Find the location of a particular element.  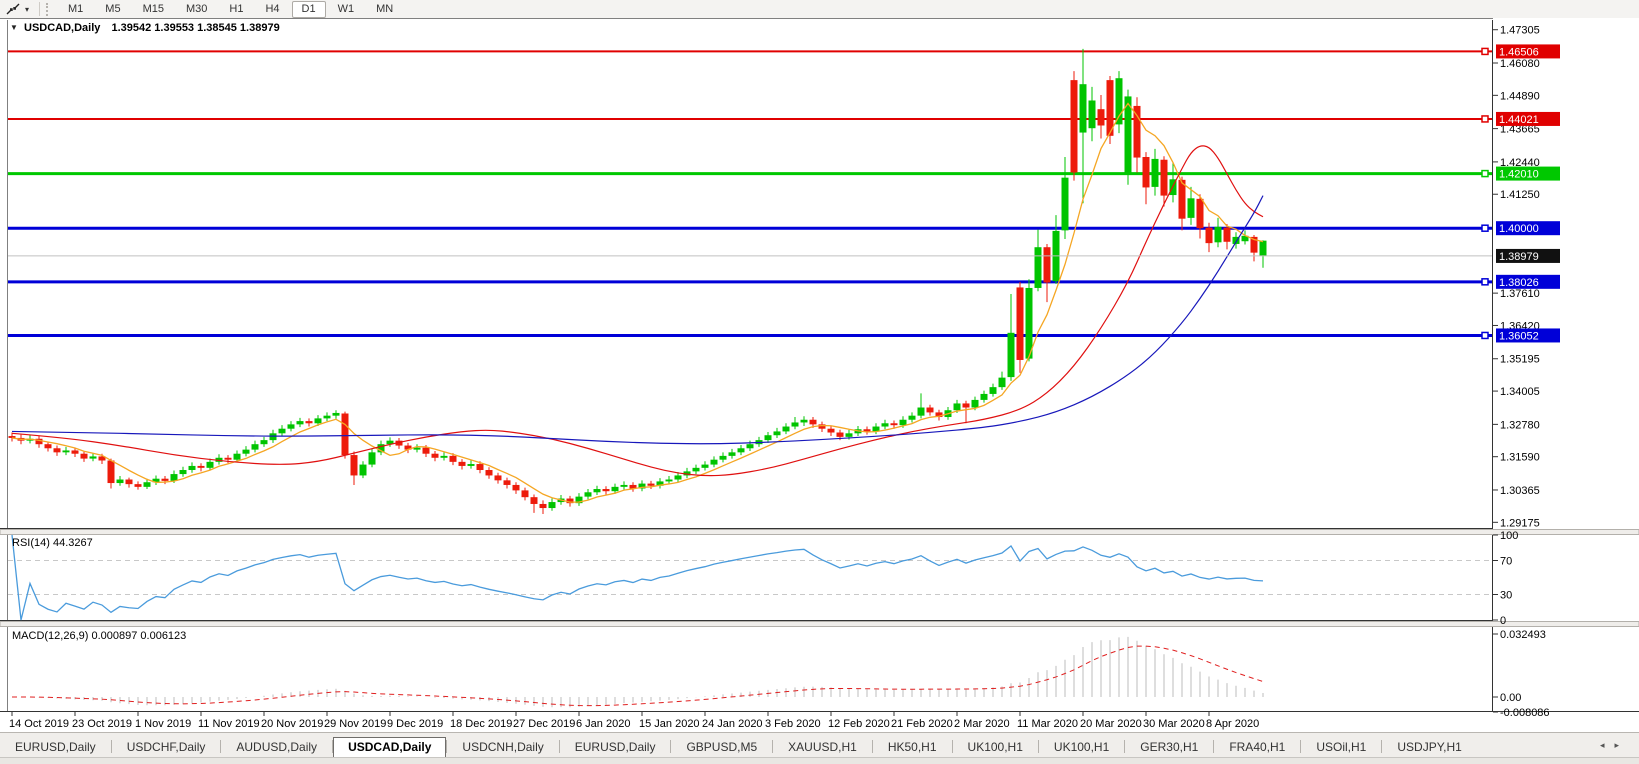

date-label: 29 Nov 2019 is located at coordinates (355, 724).